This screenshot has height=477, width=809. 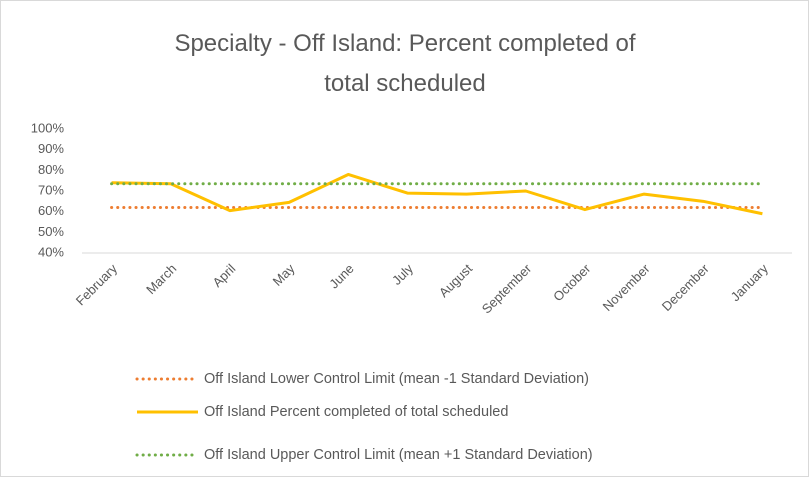 What do you see at coordinates (48, 127) in the screenshot?
I see `y-tick-label: 100%` at bounding box center [48, 127].